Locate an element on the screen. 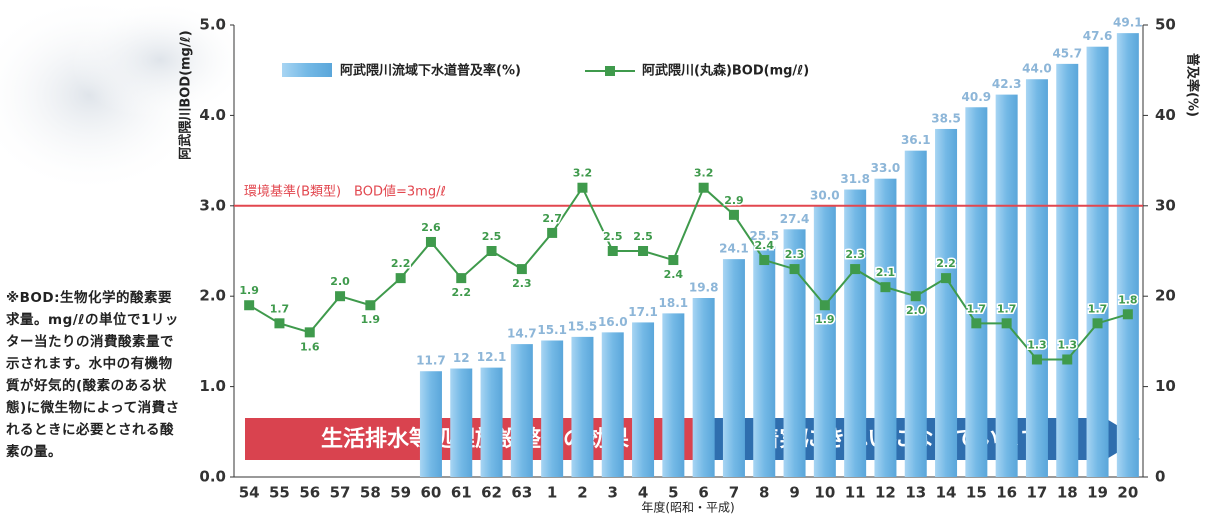  x-tick-label: 5 is located at coordinates (673, 493).